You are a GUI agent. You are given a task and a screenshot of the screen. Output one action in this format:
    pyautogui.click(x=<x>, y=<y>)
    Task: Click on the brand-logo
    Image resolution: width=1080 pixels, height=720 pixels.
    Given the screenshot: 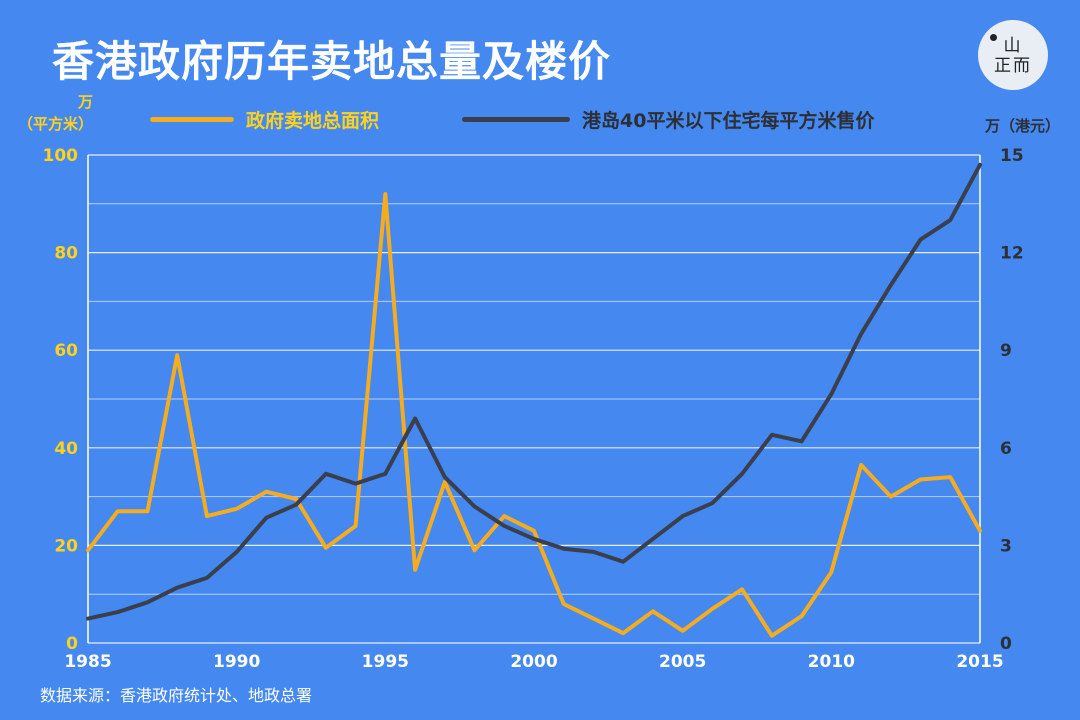 What is the action you would take?
    pyautogui.click(x=1013, y=55)
    